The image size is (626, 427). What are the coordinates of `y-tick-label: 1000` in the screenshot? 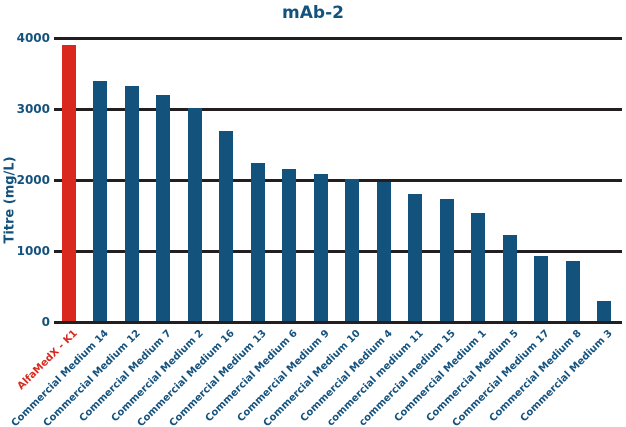 It's located at (33, 251).